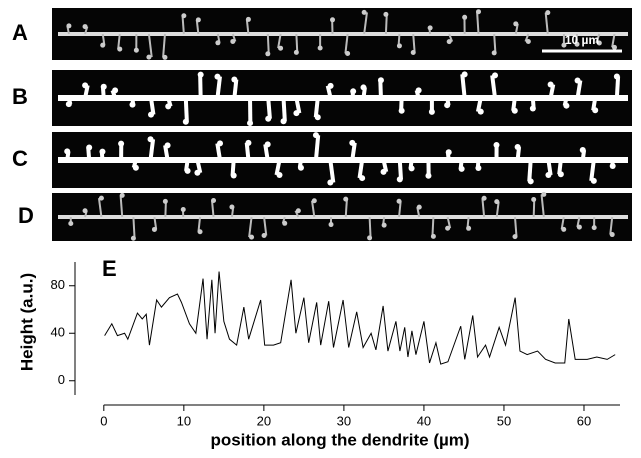 The height and width of the screenshot is (458, 641). I want to click on panel-letter: D, so click(26, 215).